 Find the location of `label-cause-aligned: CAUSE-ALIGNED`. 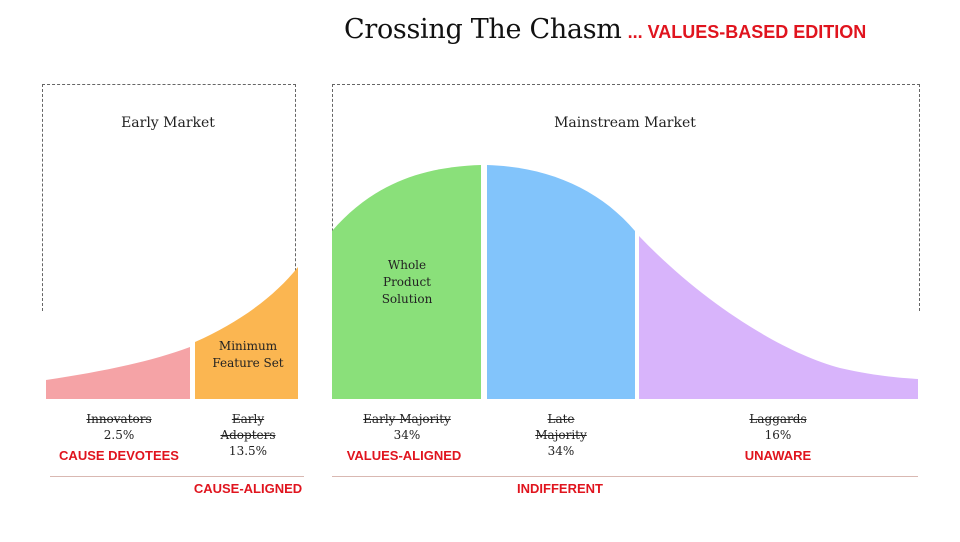

label-cause-aligned: CAUSE-ALIGNED is located at coordinates (248, 488).